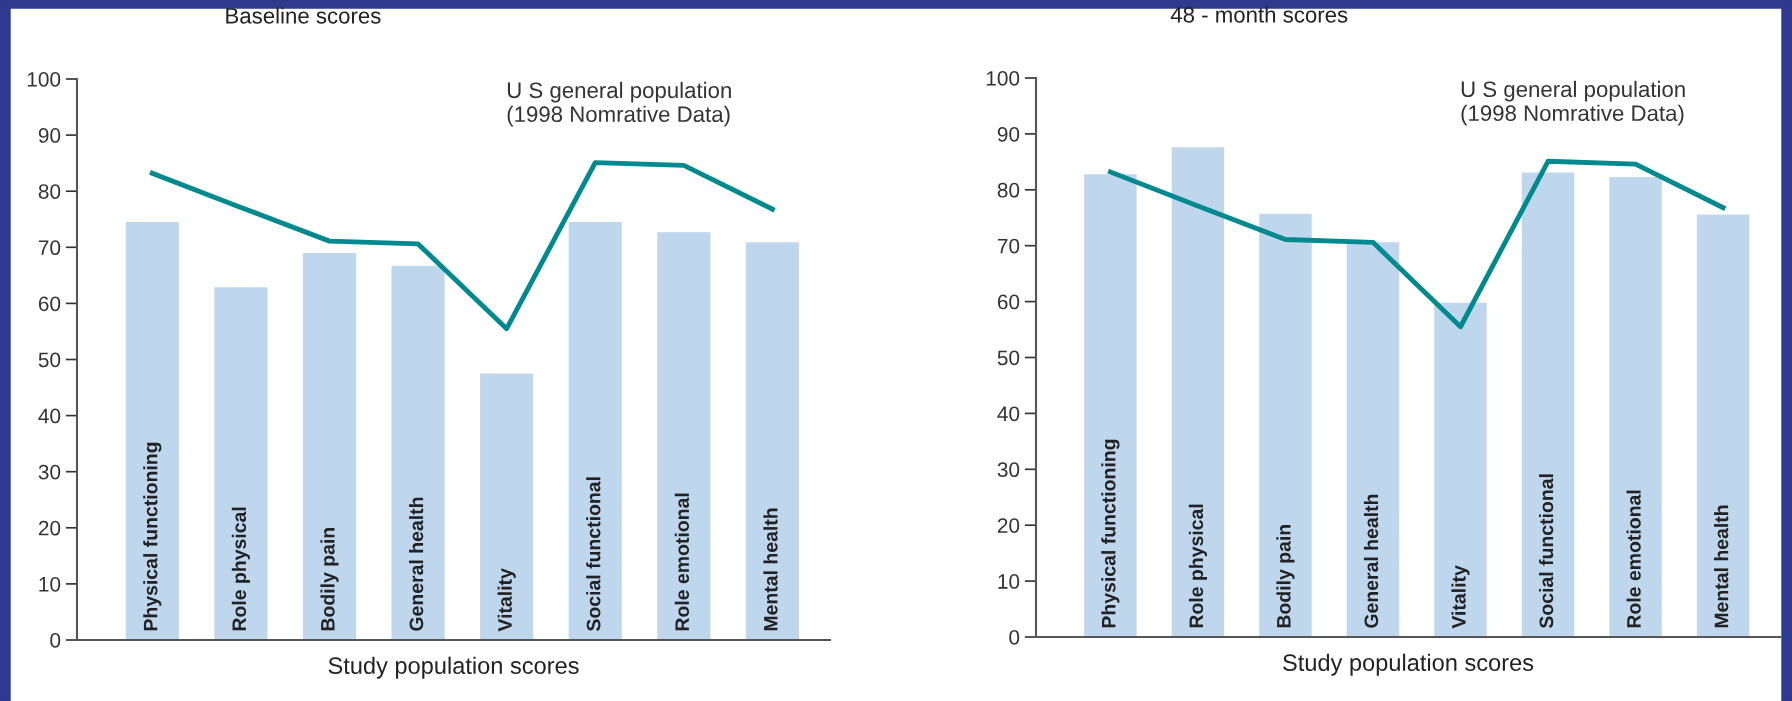  Describe the element at coordinates (303, 15) in the screenshot. I see `chart-title: Baseline scores` at that location.